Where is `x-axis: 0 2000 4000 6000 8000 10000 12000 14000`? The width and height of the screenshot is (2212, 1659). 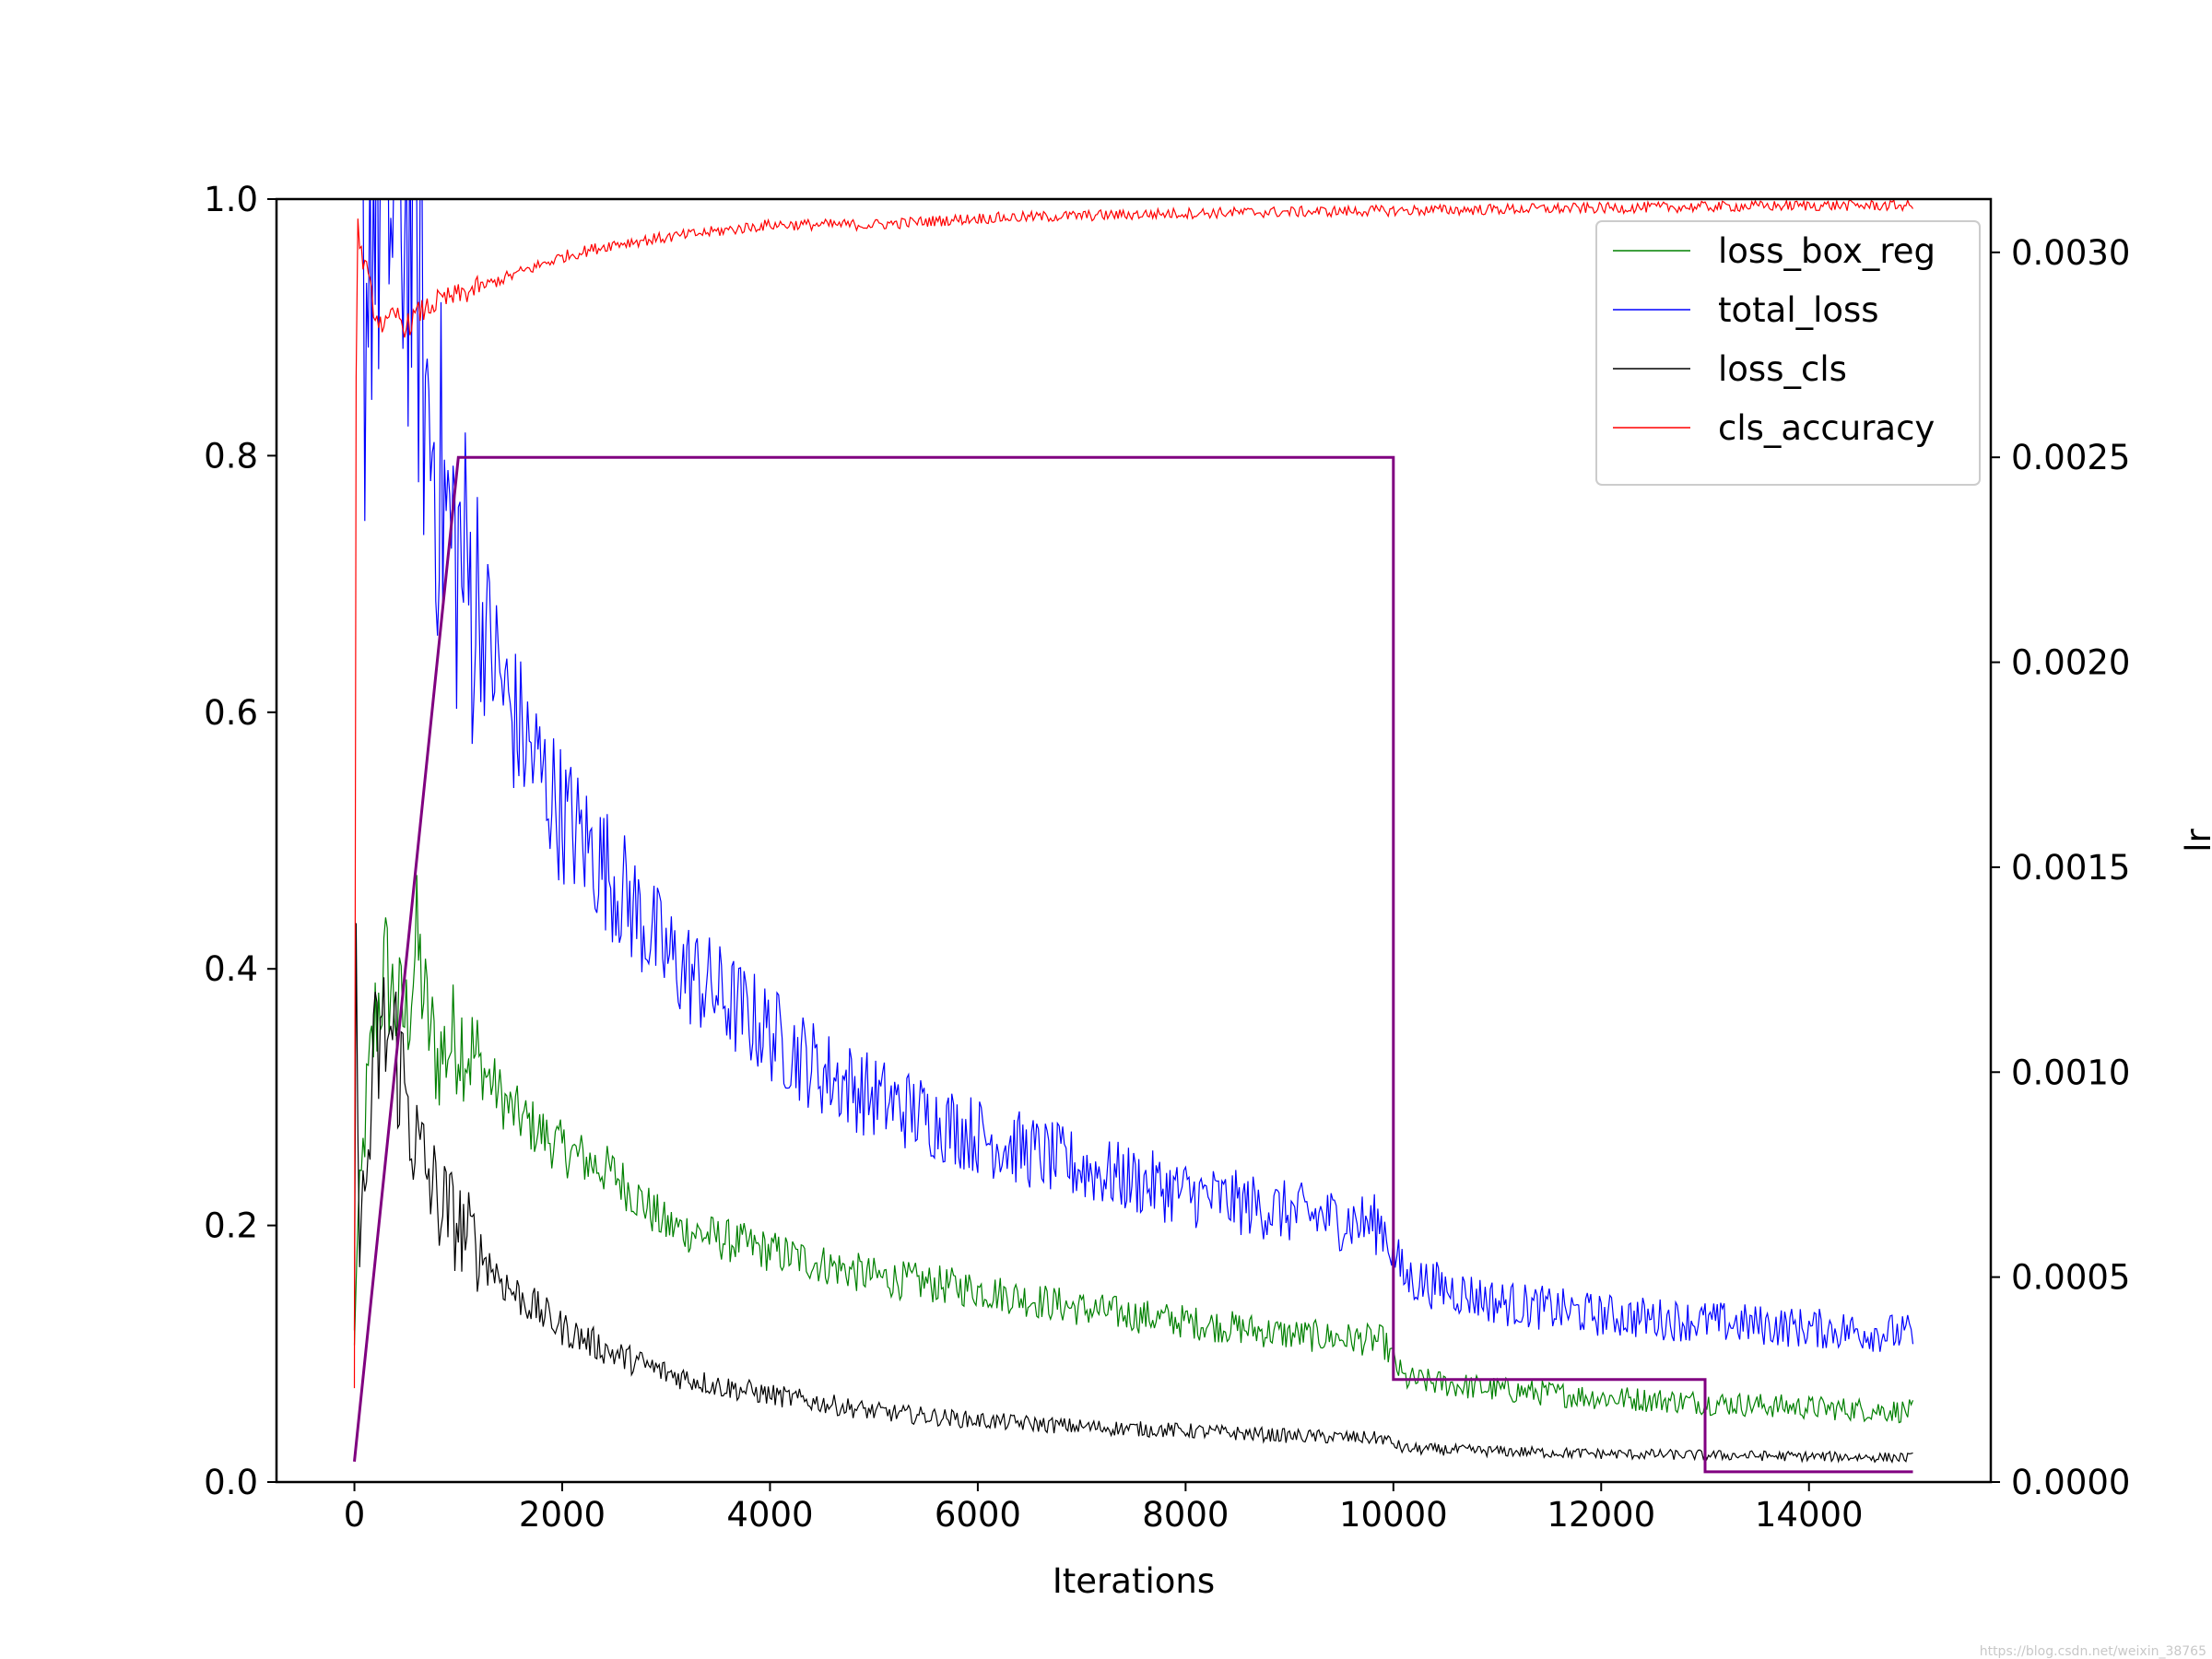 x-axis: 0 2000 4000 6000 8000 10000 12000 14000 is located at coordinates (1104, 1508).